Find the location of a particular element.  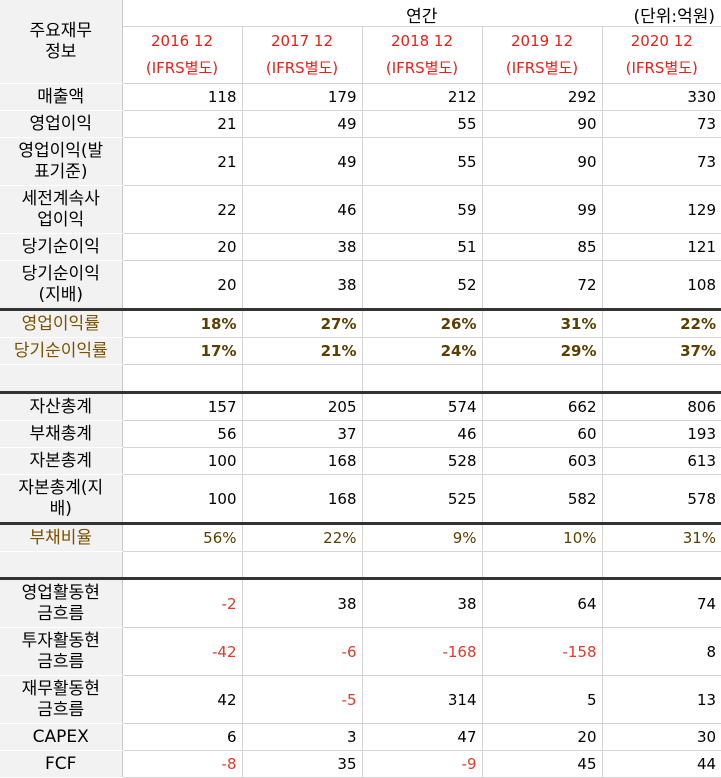

cell-value: -168 is located at coordinates (422, 652).